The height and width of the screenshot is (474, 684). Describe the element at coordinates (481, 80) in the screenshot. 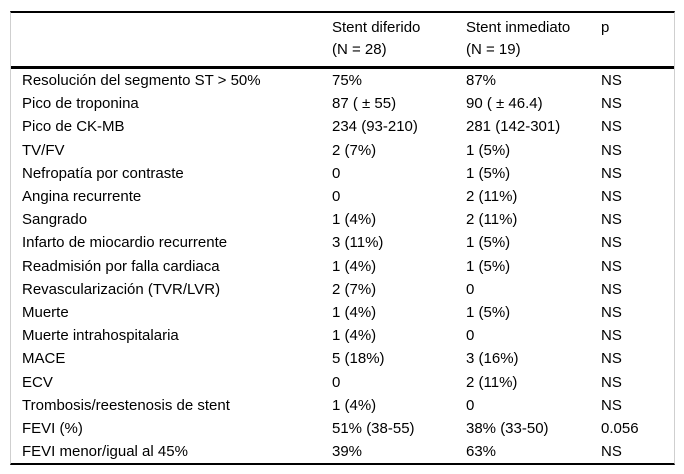

I see `cell-stent-inmediato: 87%` at that location.